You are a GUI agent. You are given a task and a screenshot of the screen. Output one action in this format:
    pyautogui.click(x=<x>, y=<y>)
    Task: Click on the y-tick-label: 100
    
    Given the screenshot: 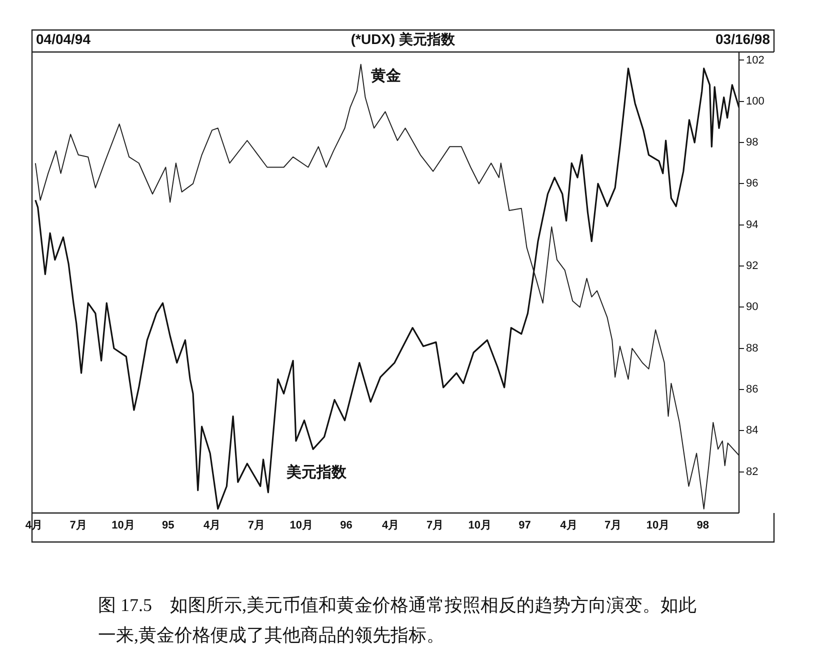 What is the action you would take?
    pyautogui.click(x=755, y=101)
    